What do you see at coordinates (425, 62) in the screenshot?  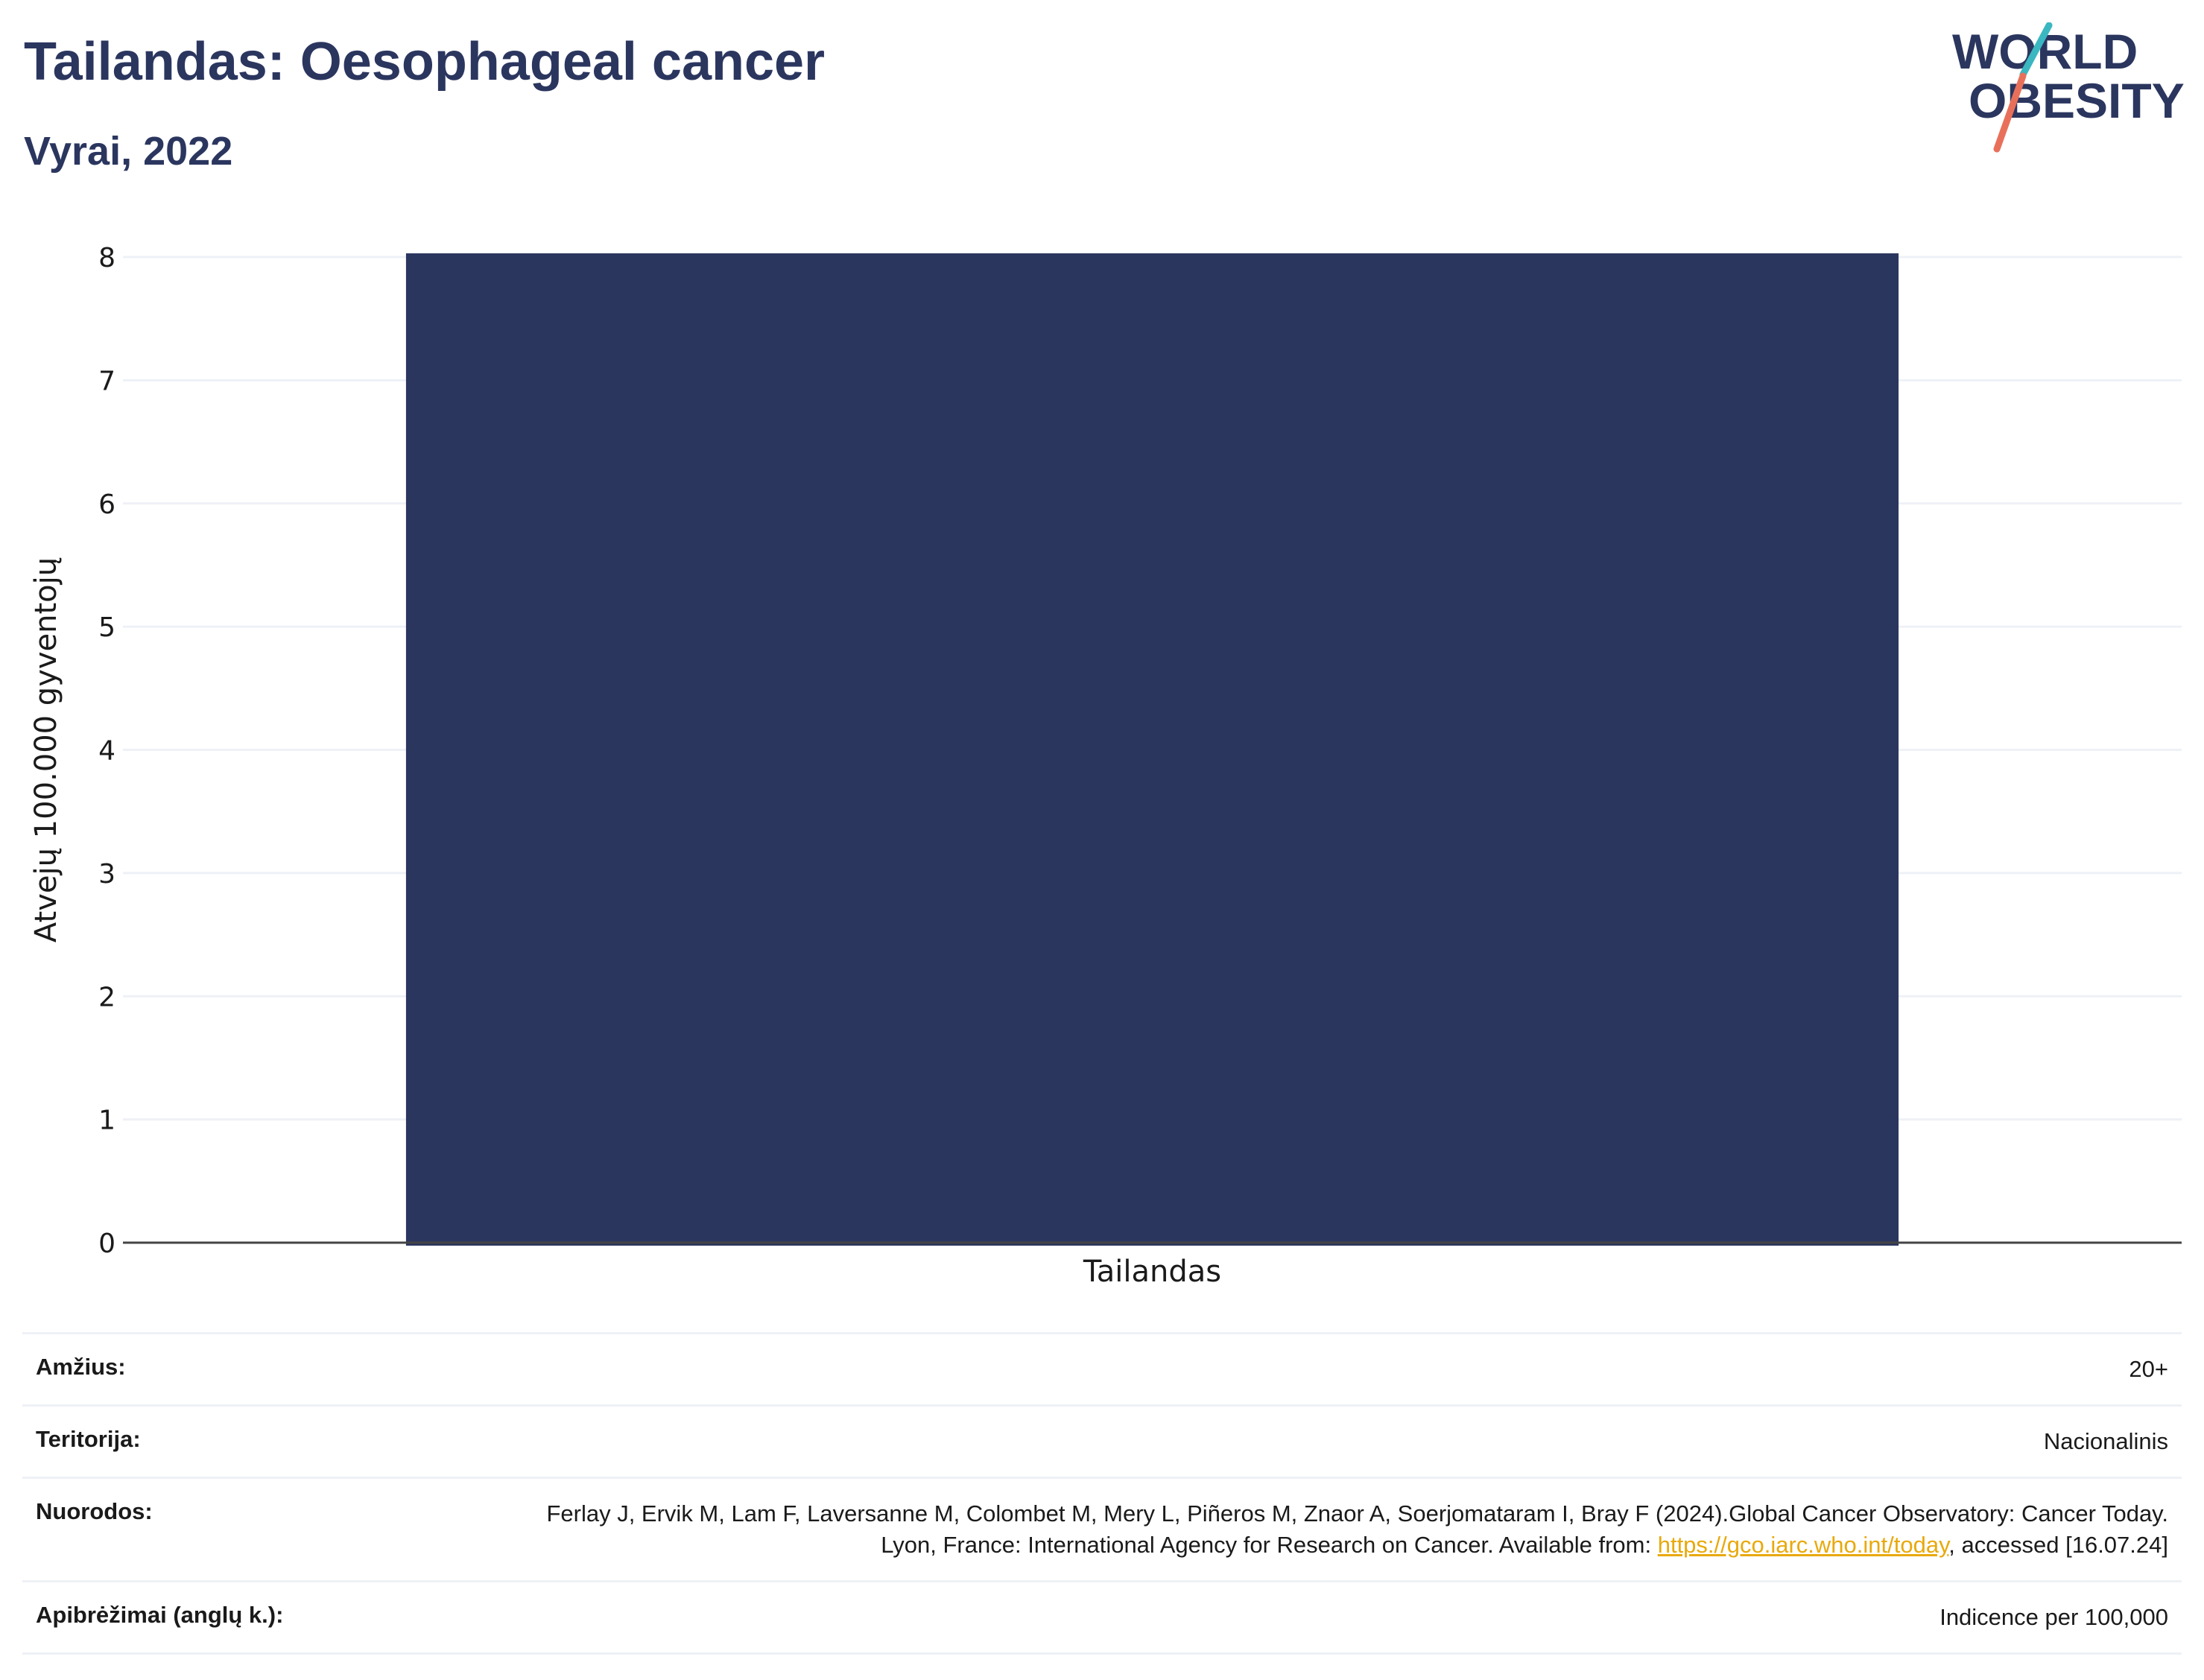 I see `chart-title: Tailandas: Oesophageal cancer` at bounding box center [425, 62].